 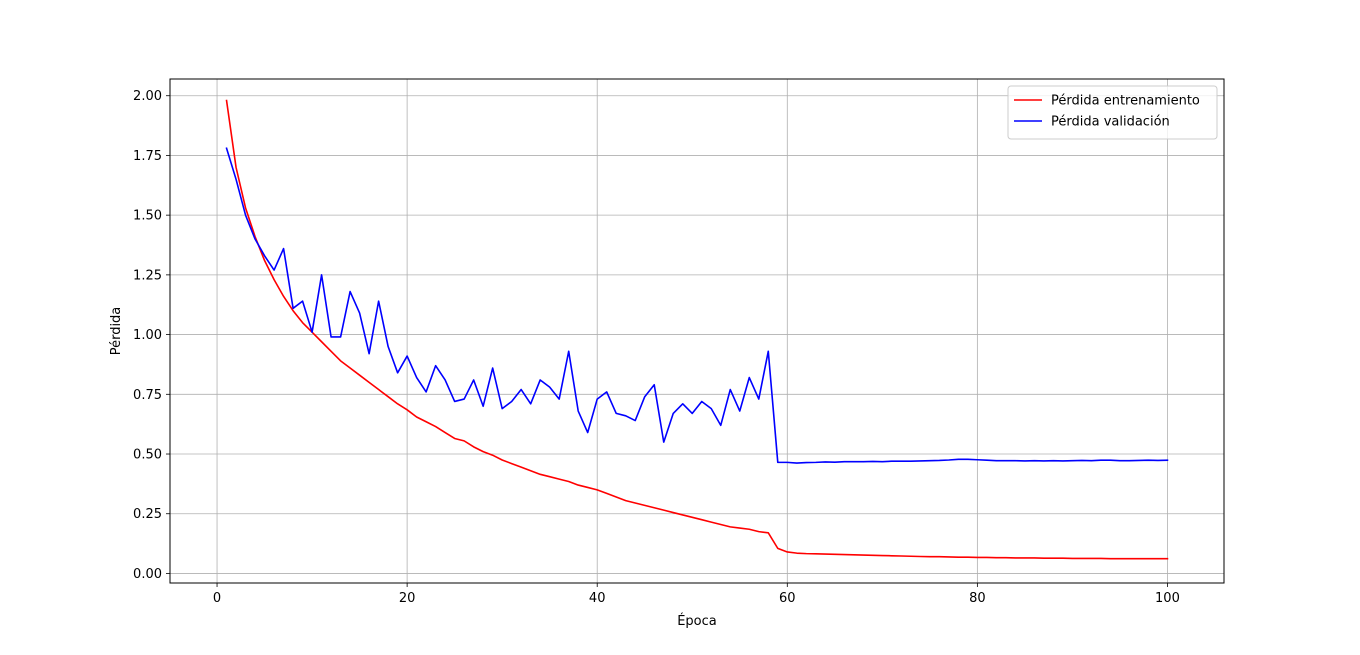 I want to click on y-tick-label: 1.50, so click(x=147, y=216).